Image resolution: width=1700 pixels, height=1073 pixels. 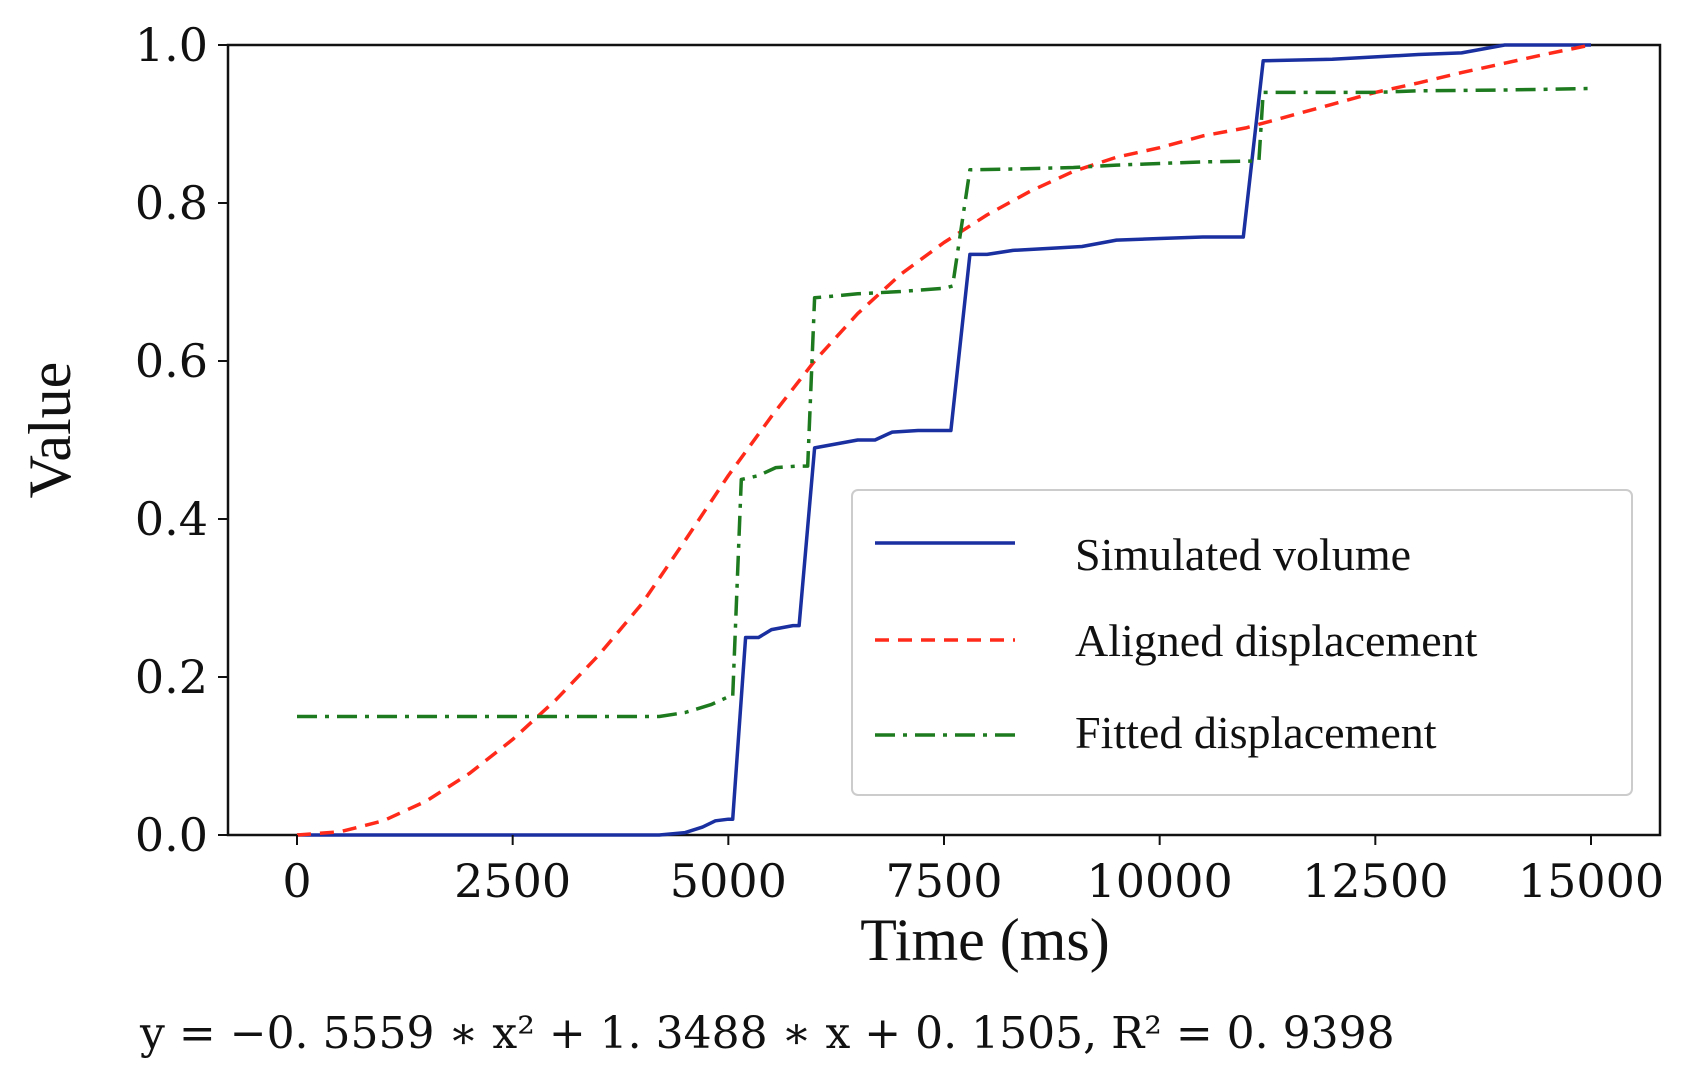 I want to click on legend-label-aligned-displacement: Aligned displacement, so click(x=1276, y=640).